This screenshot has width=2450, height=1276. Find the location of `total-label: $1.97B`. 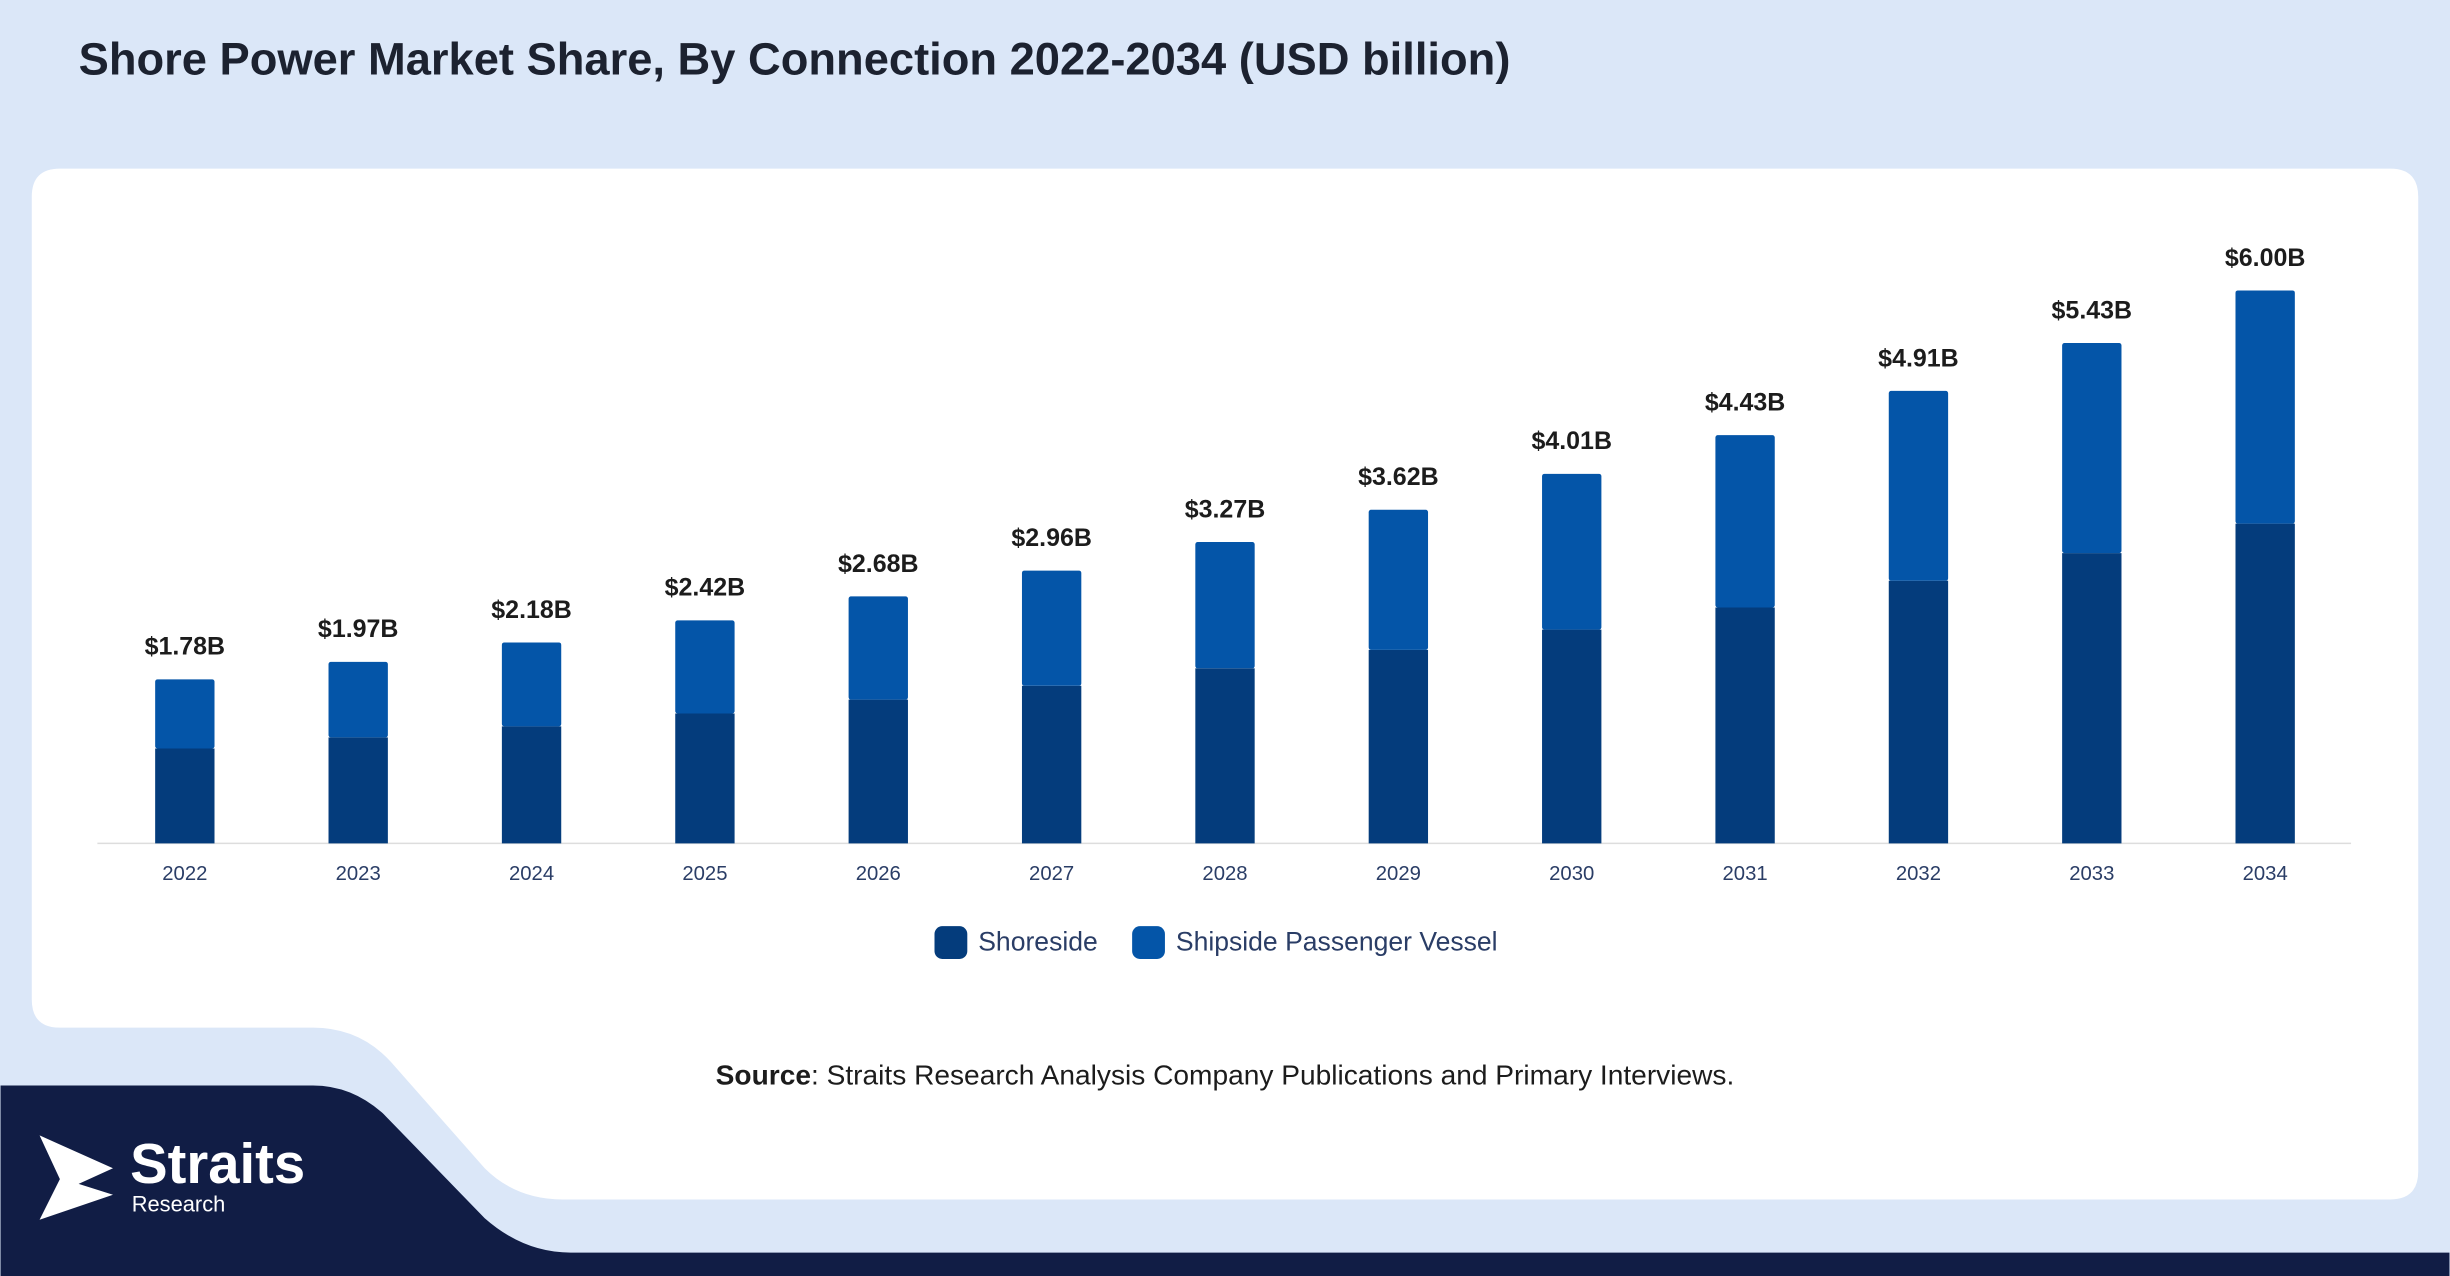

total-label: $1.97B is located at coordinates (358, 629).